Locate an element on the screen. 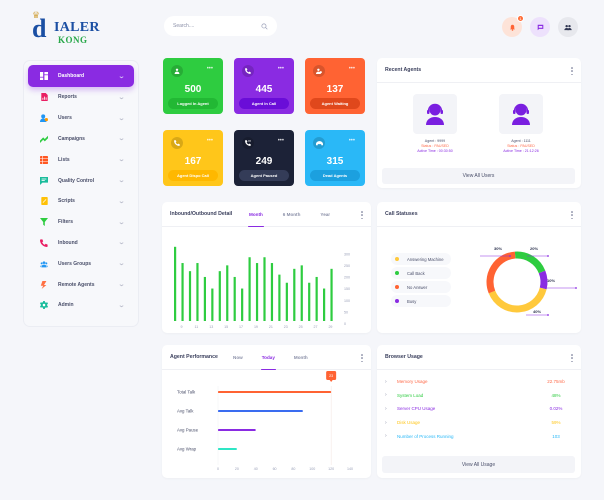 The height and width of the screenshot is (500, 604). messages-button is located at coordinates (540, 27).